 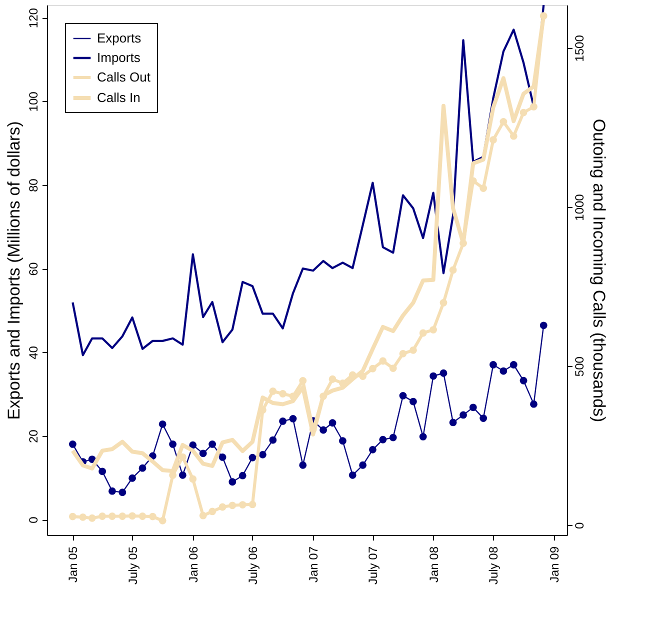 I want to click on x-tick-label: Jan 06, so click(x=193, y=564).